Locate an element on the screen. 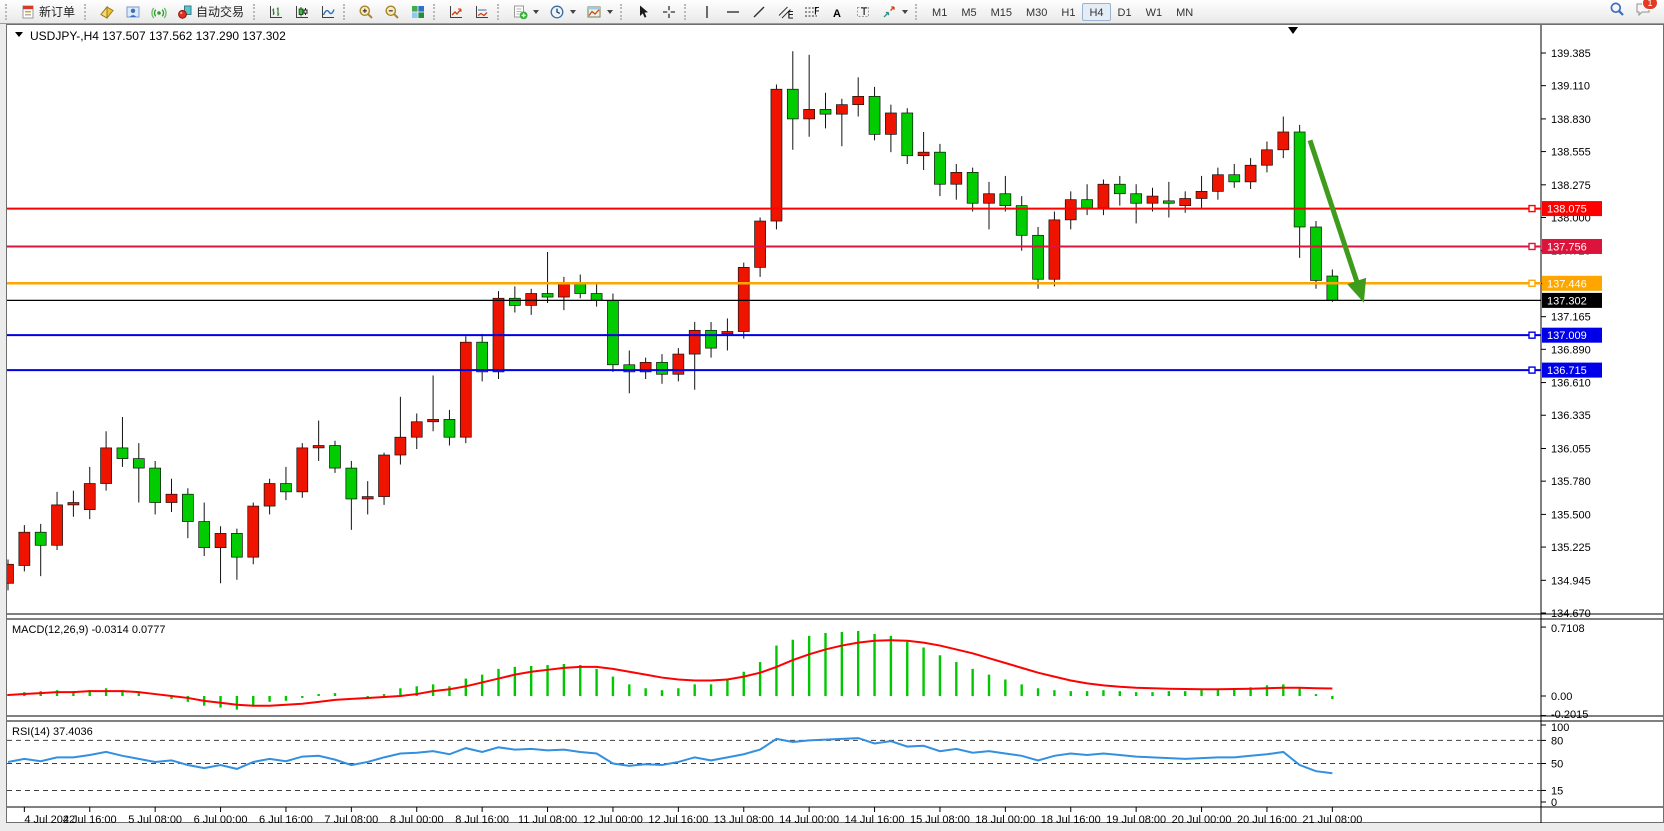  vertical-line-button is located at coordinates (707, 12).